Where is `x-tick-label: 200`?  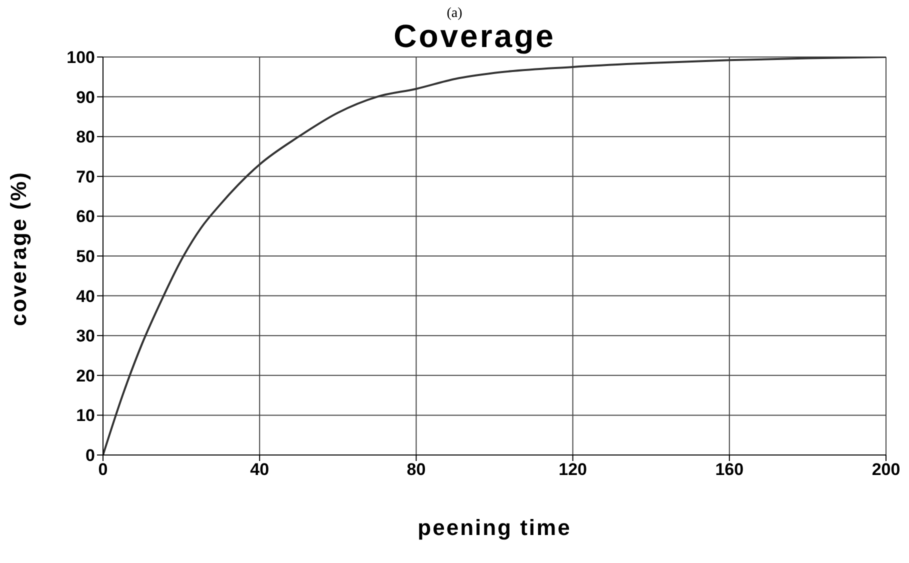
x-tick-label: 200 is located at coordinates (886, 470).